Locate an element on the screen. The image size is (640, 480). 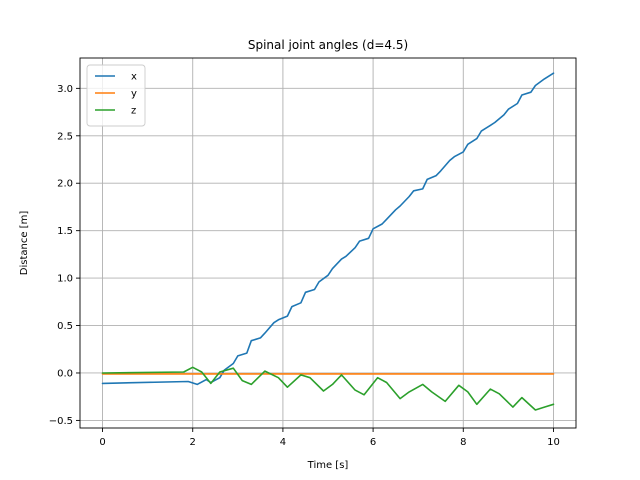
y-tick-label: 2.5 is located at coordinates (65, 136).